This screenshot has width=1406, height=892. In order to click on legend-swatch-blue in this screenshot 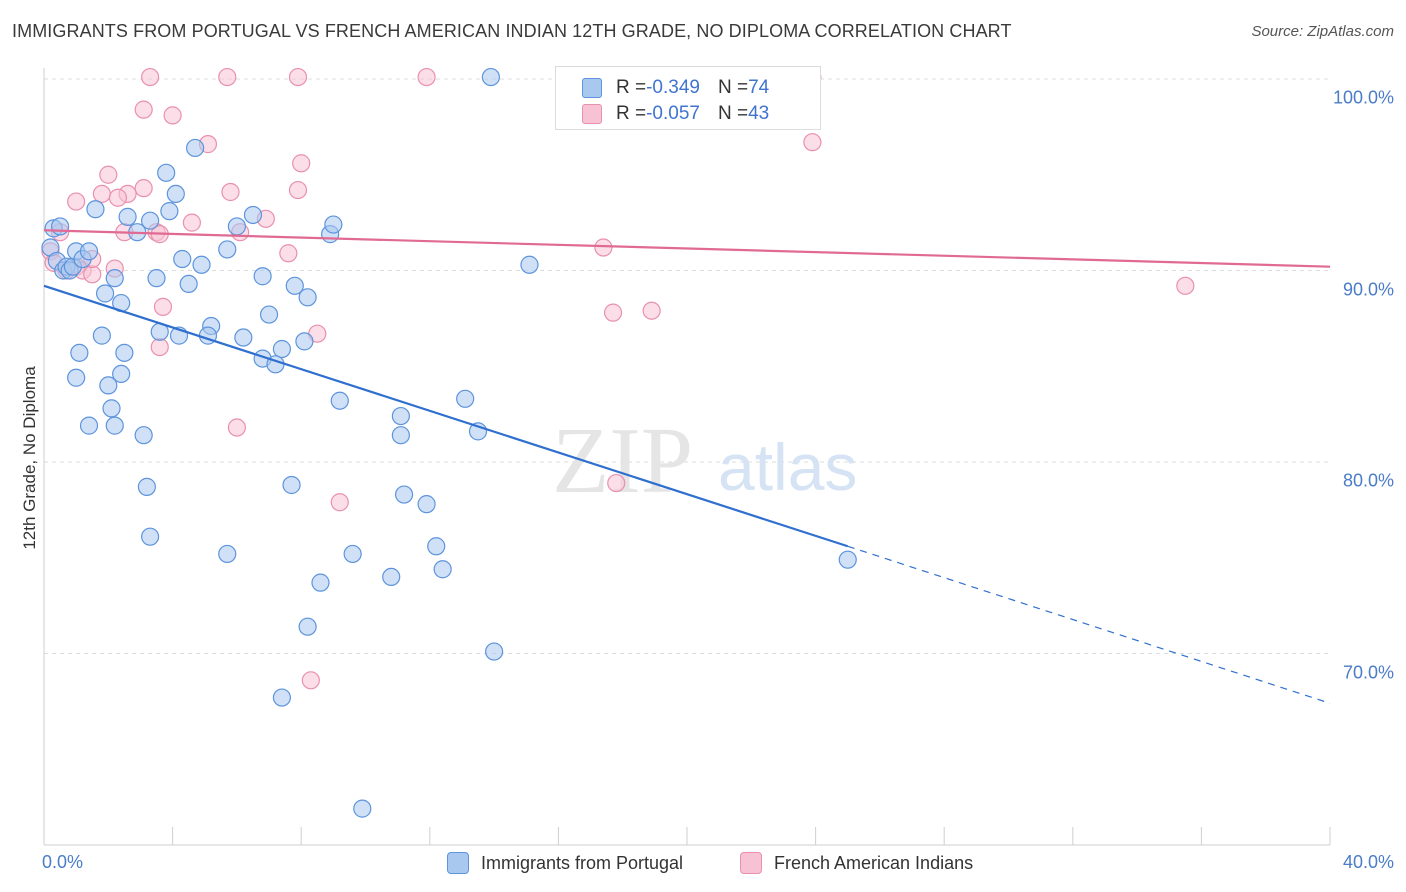, I will do `click(592, 88)`.